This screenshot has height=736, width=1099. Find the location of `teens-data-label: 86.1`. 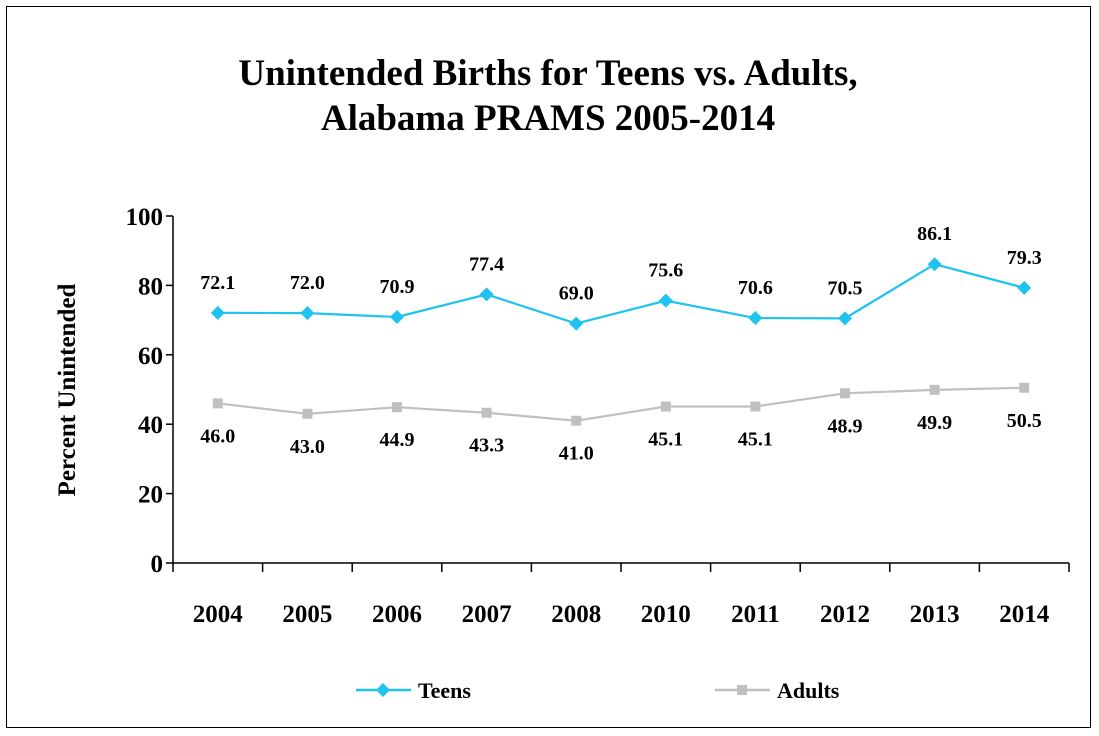

teens-data-label: 86.1 is located at coordinates (934, 234).